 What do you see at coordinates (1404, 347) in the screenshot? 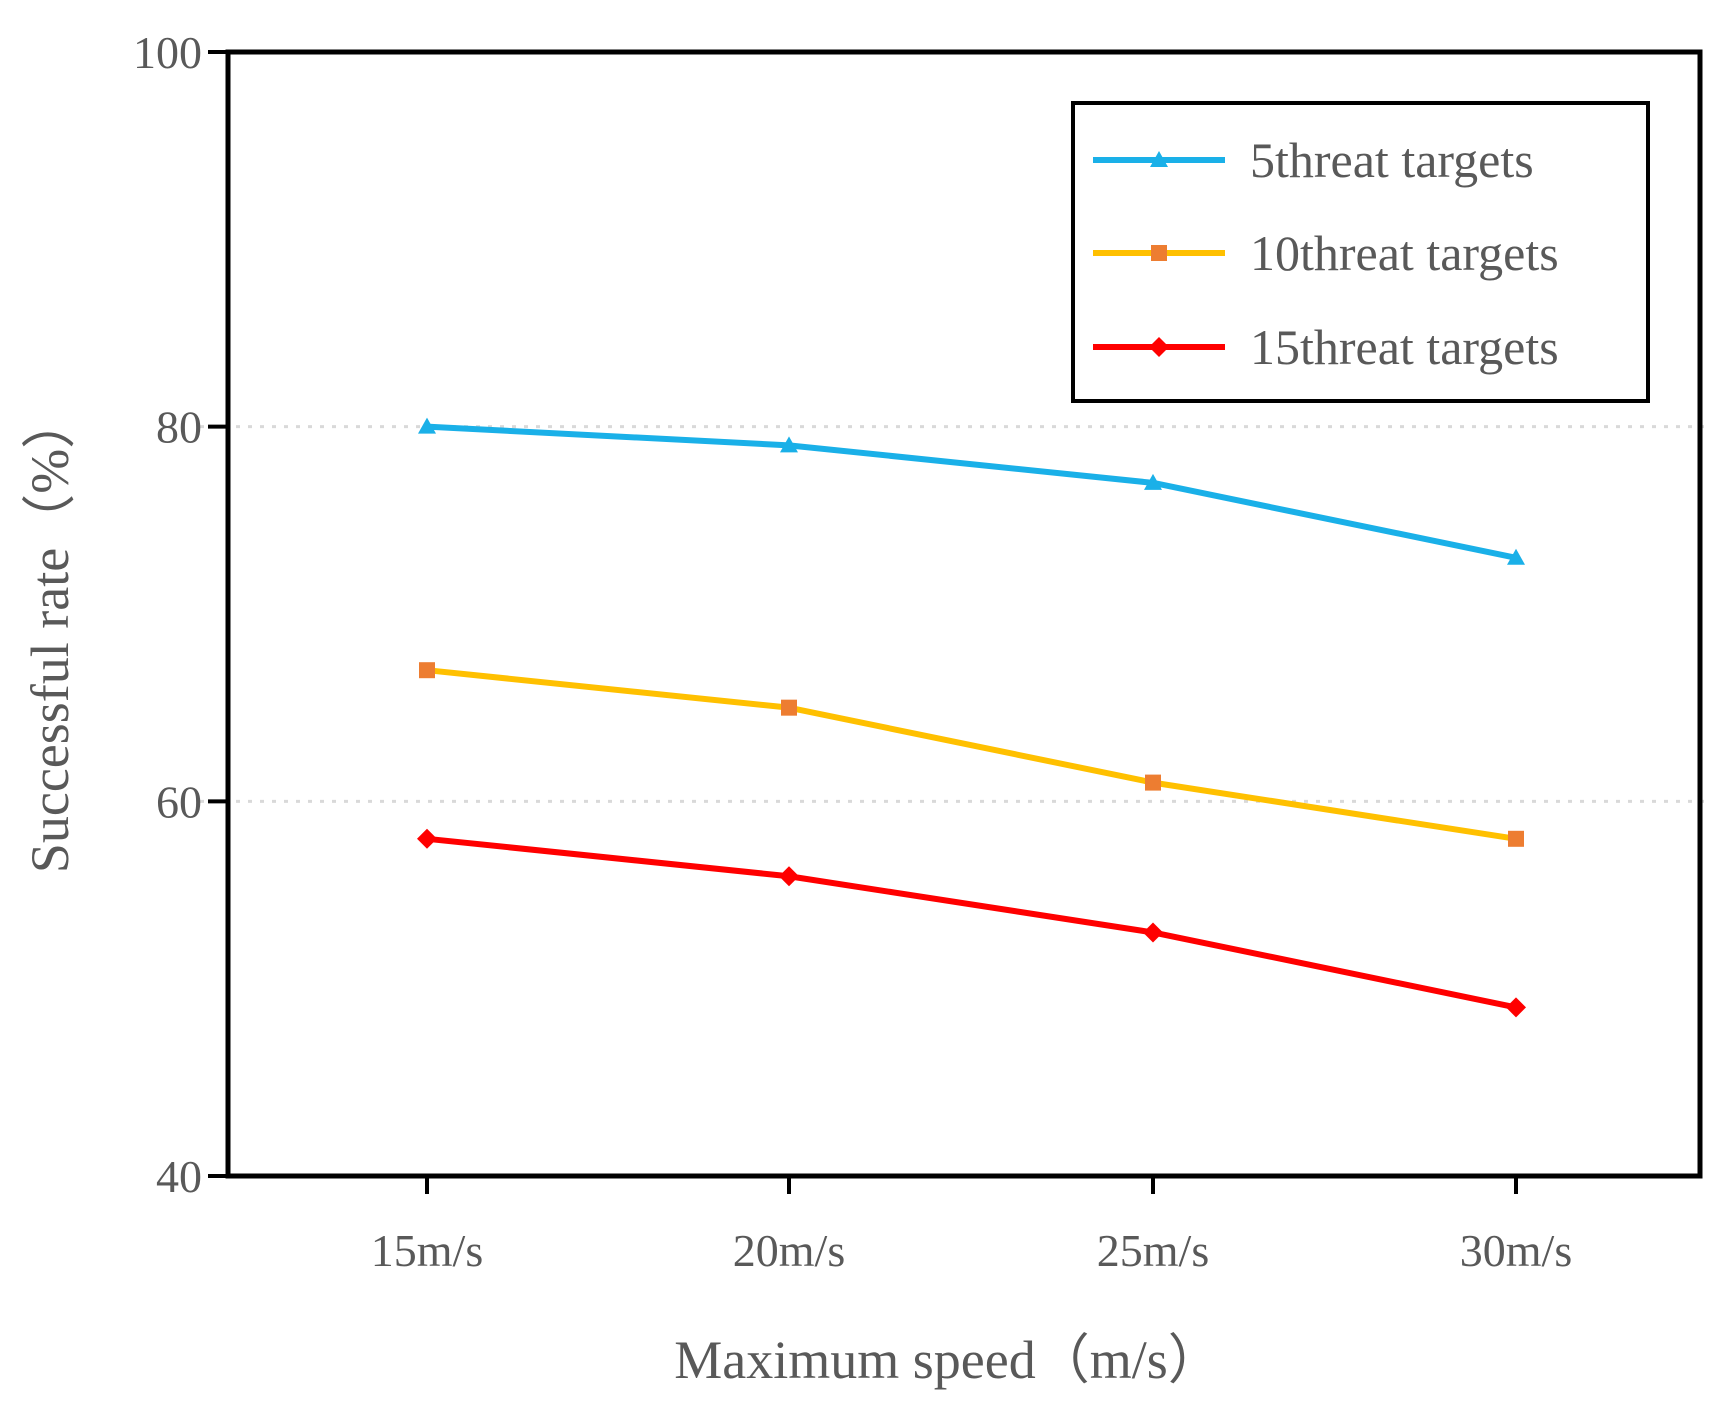
I see `legend-label: 15threat targets` at bounding box center [1404, 347].